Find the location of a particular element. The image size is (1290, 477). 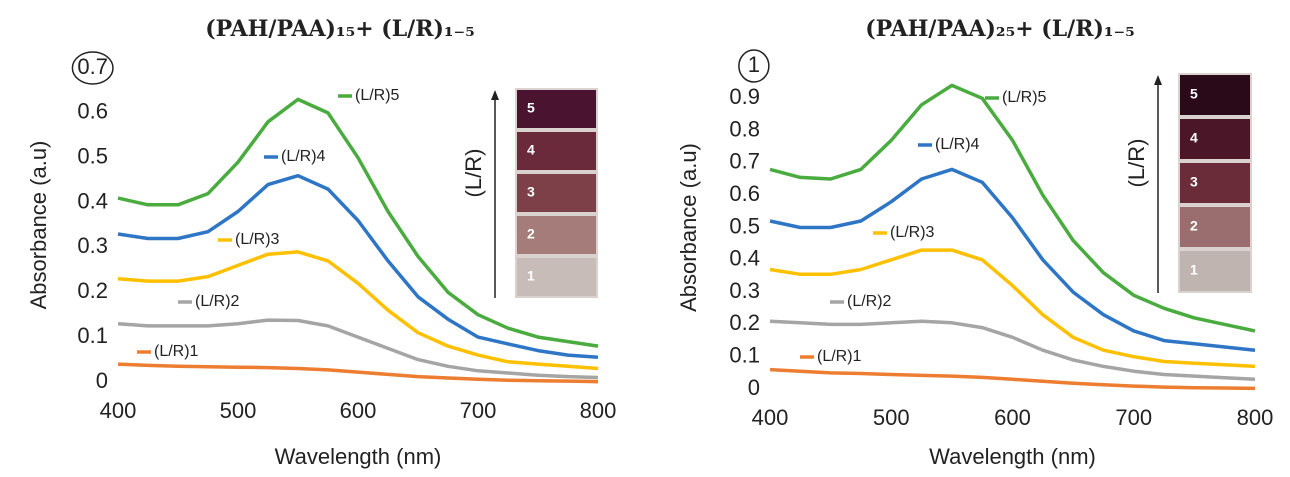

y-tick-label: 0.8 is located at coordinates (744, 128).